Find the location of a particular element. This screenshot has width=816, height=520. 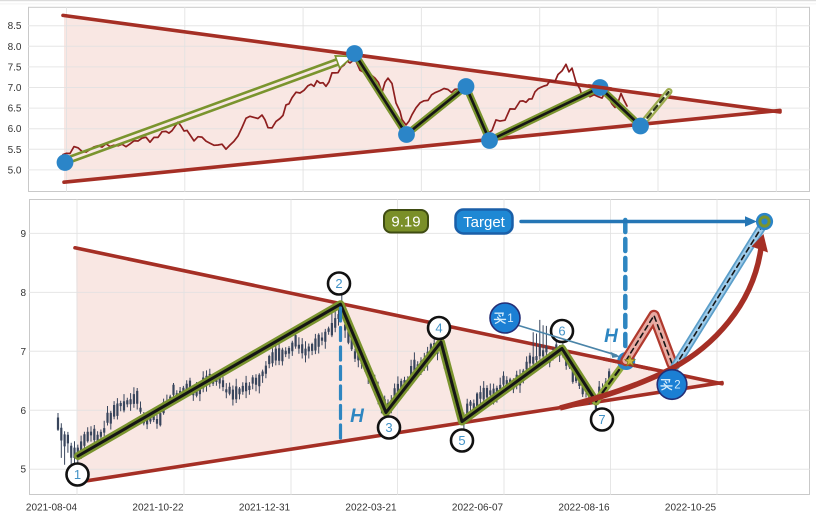

svg-text: 4 is located at coordinates (438, 328).